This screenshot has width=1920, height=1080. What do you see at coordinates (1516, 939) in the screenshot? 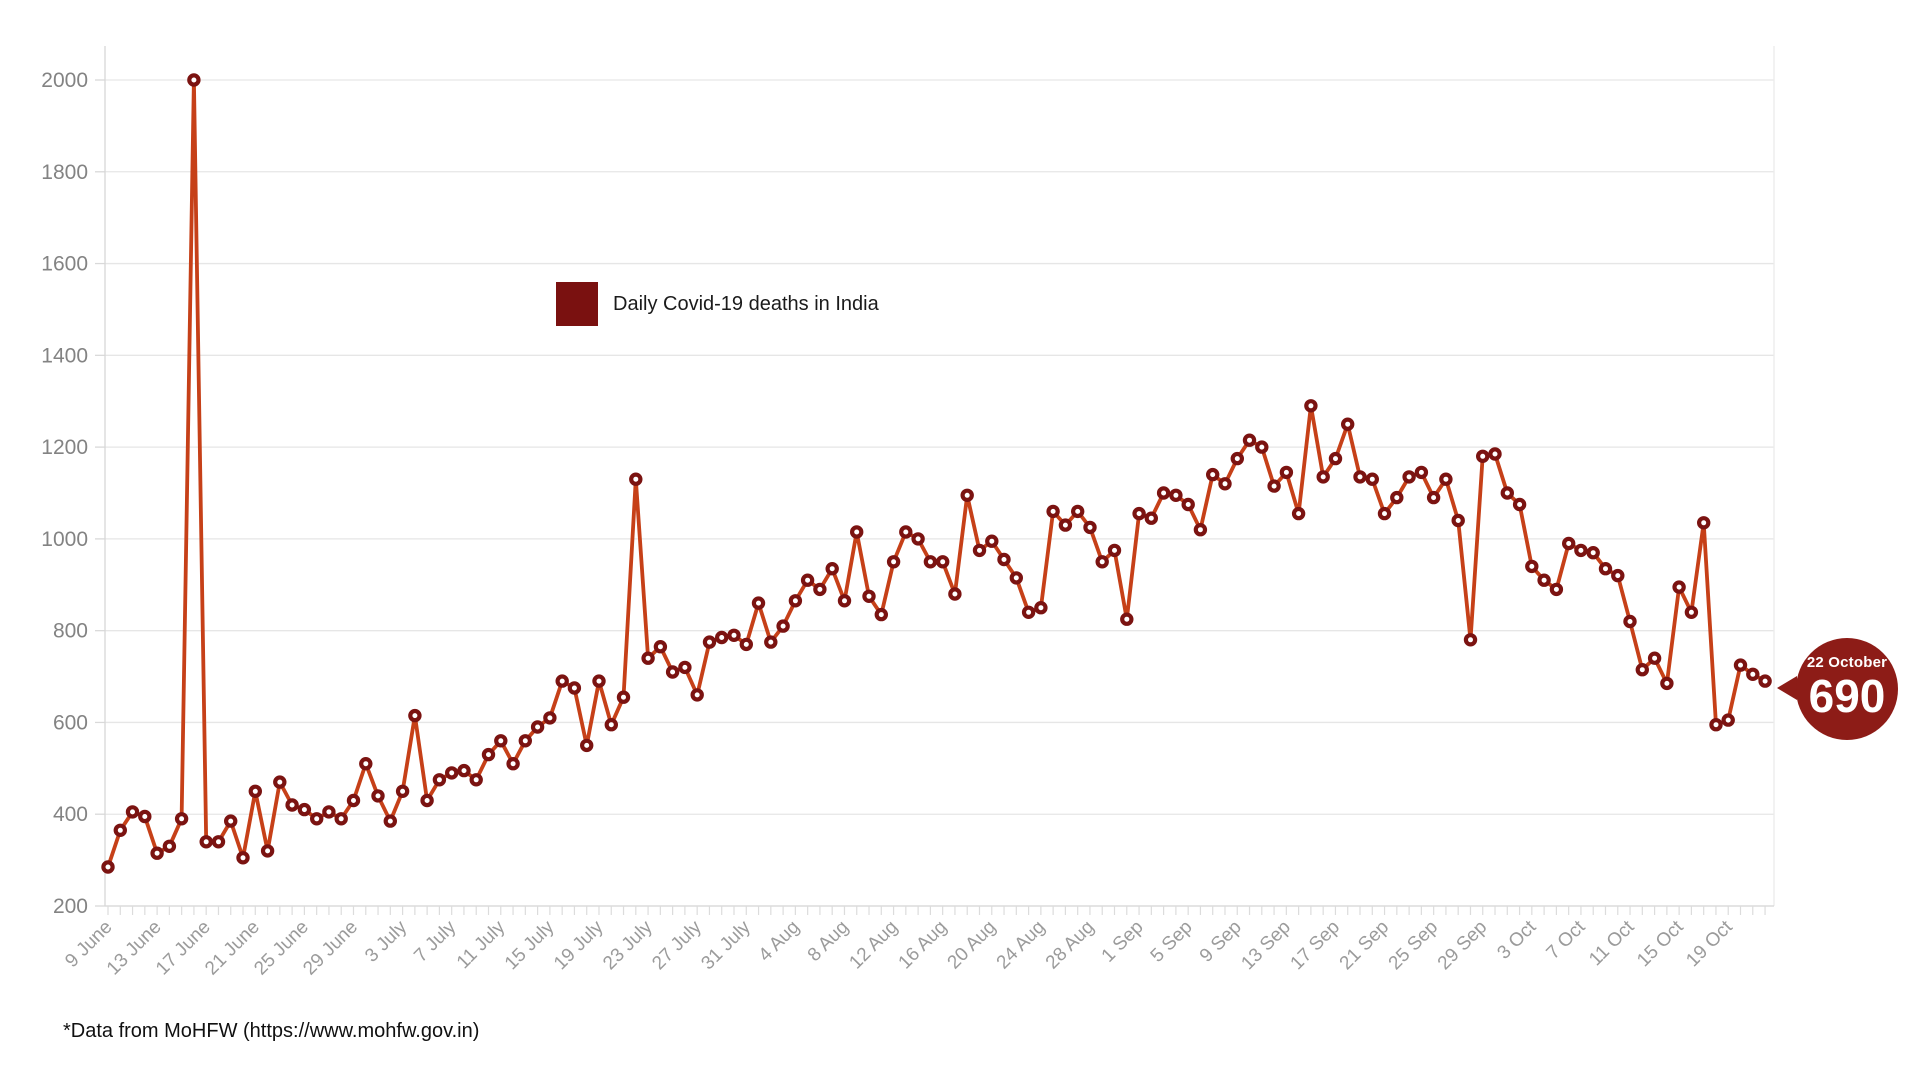
I see `x-axis-label: 3 Oct` at bounding box center [1516, 939].